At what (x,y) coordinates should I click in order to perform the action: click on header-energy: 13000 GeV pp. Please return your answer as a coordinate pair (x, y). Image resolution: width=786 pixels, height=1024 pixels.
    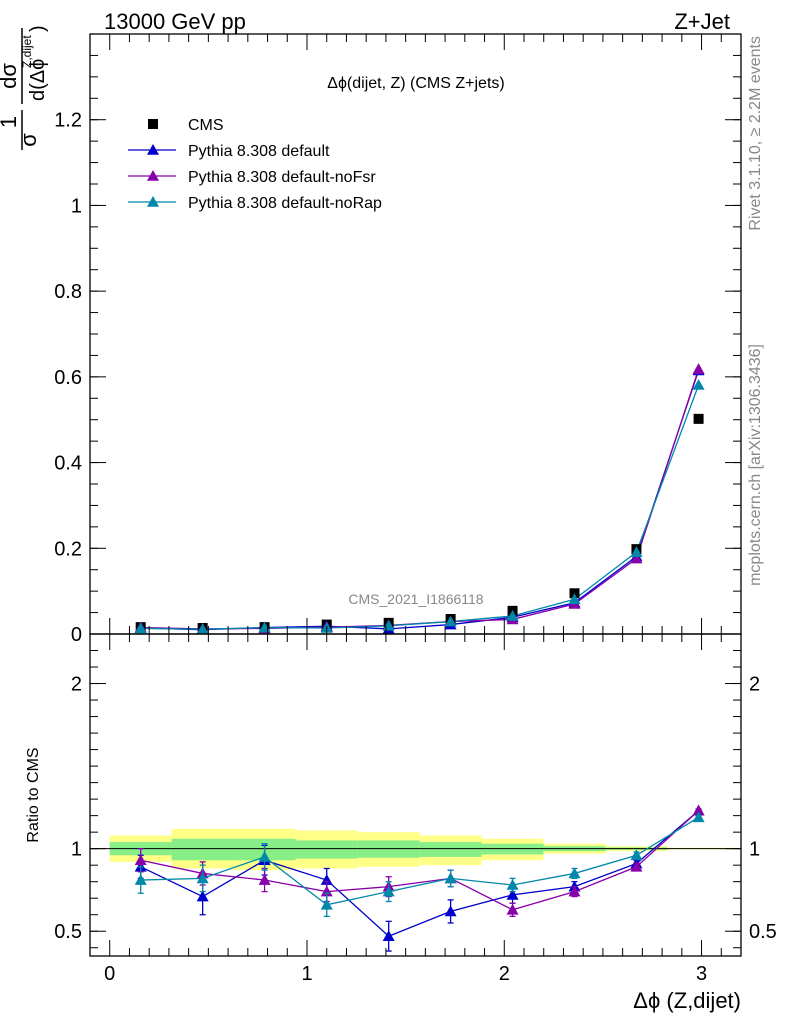
    Looking at the image, I should click on (175, 21).